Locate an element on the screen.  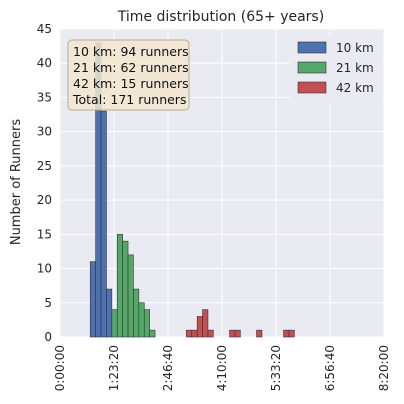
annotation-background is located at coordinates (128, 75).